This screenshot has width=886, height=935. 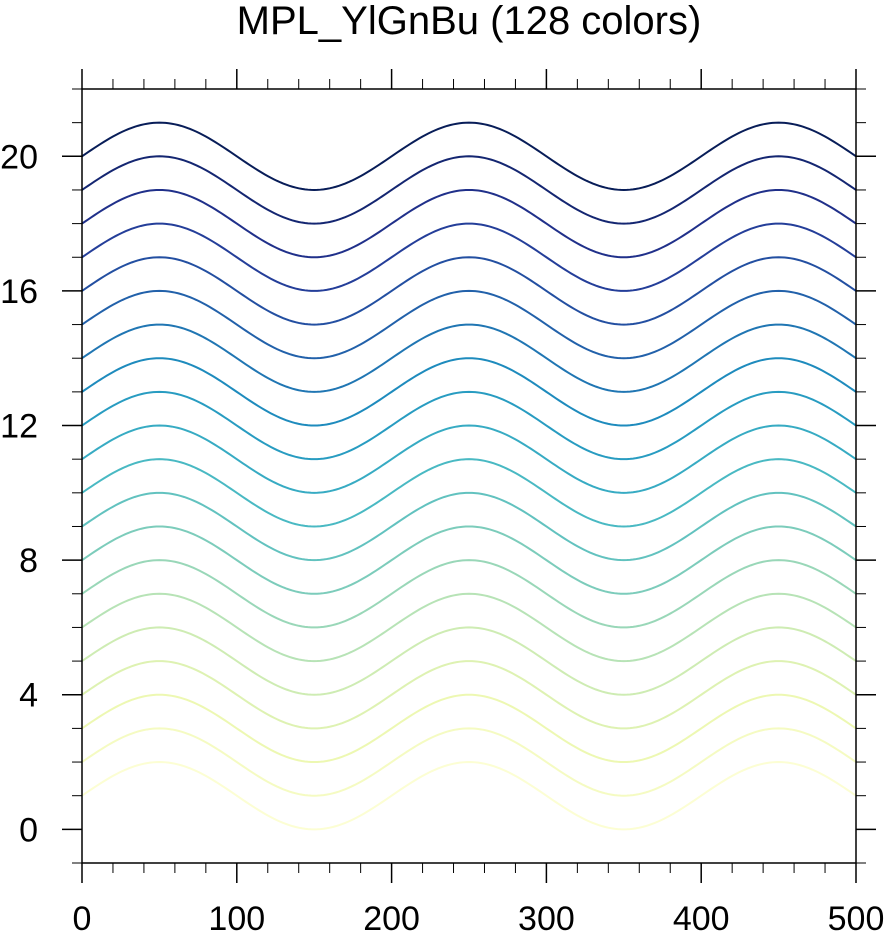 I want to click on y-tick-label: 0, so click(x=28, y=830).